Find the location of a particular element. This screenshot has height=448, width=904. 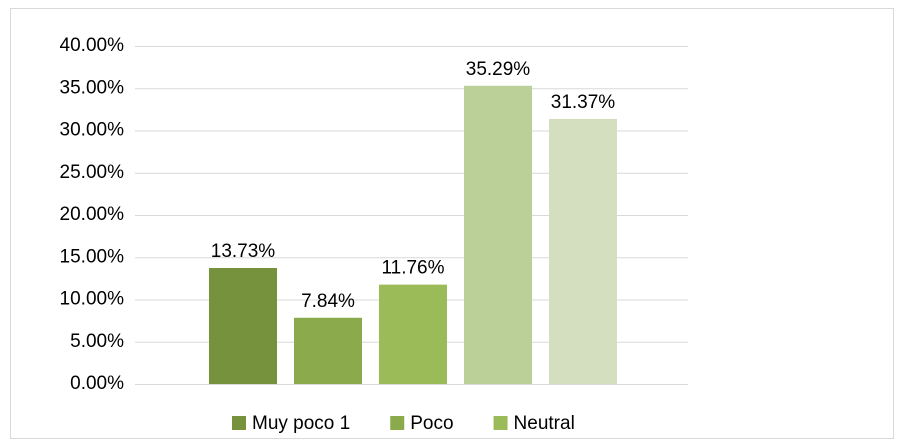

data-label: 13.73% is located at coordinates (243, 251).